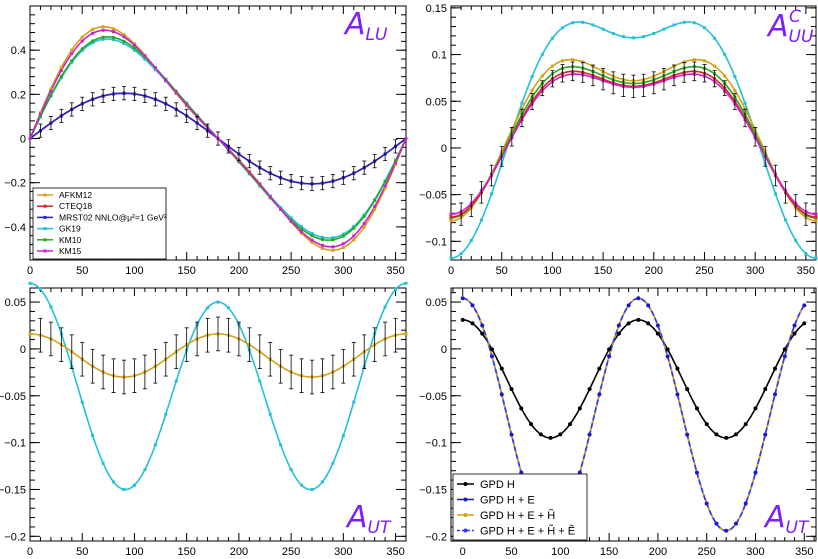  I want to click on x-tick-label: 250, so click(707, 552).